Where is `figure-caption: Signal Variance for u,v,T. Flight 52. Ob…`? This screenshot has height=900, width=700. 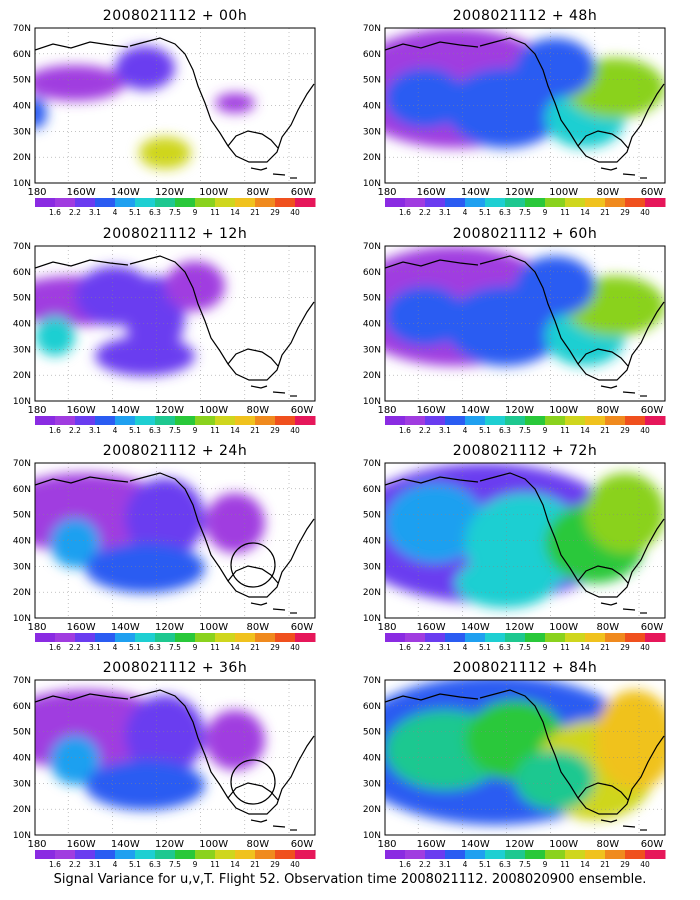 figure-caption: Signal Variance for u,v,T. Flight 52. Ob… is located at coordinates (350, 879).